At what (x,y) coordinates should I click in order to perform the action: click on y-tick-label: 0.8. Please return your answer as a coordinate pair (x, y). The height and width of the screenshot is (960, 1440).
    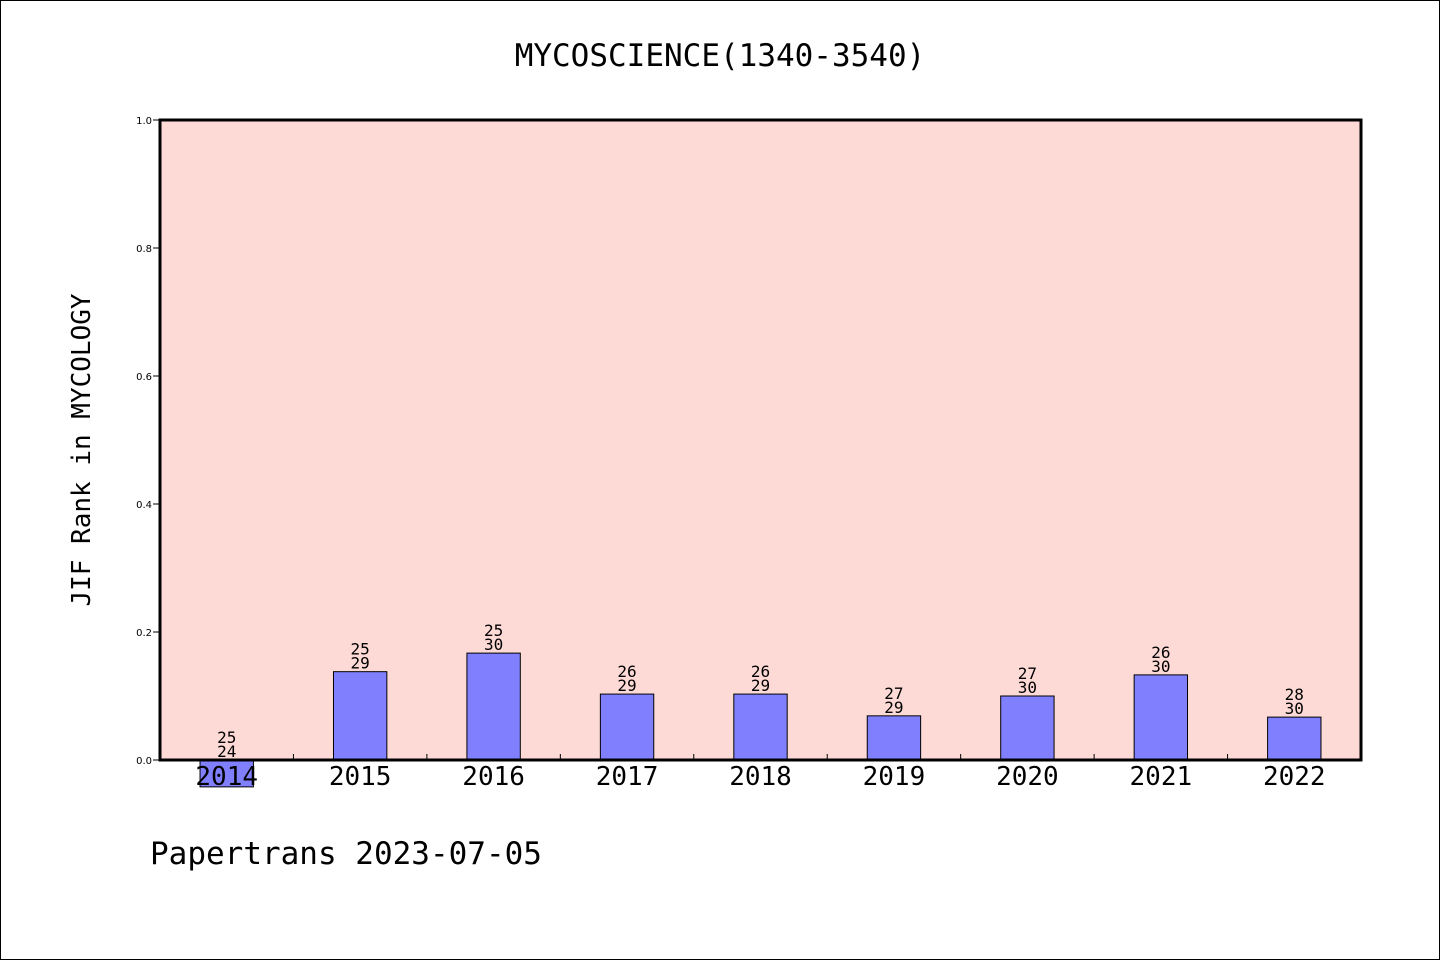
    Looking at the image, I should click on (144, 249).